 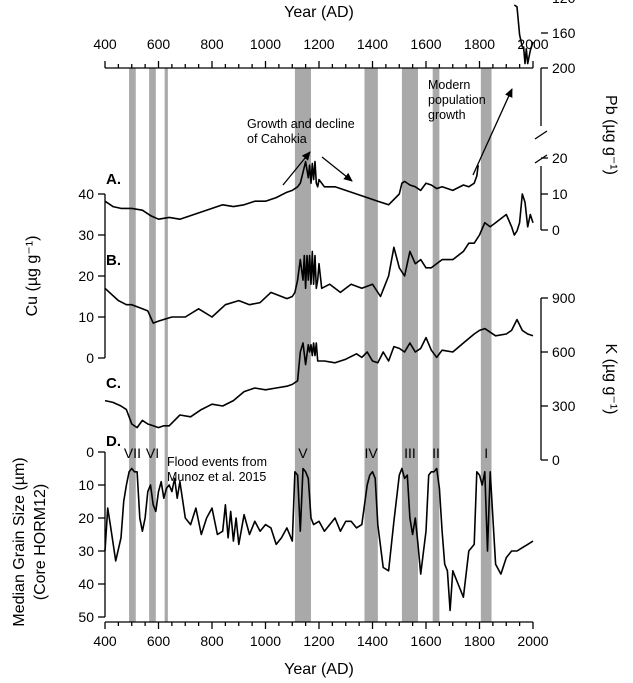 What do you see at coordinates (113, 179) in the screenshot?
I see `panel-label-a: A.` at bounding box center [113, 179].